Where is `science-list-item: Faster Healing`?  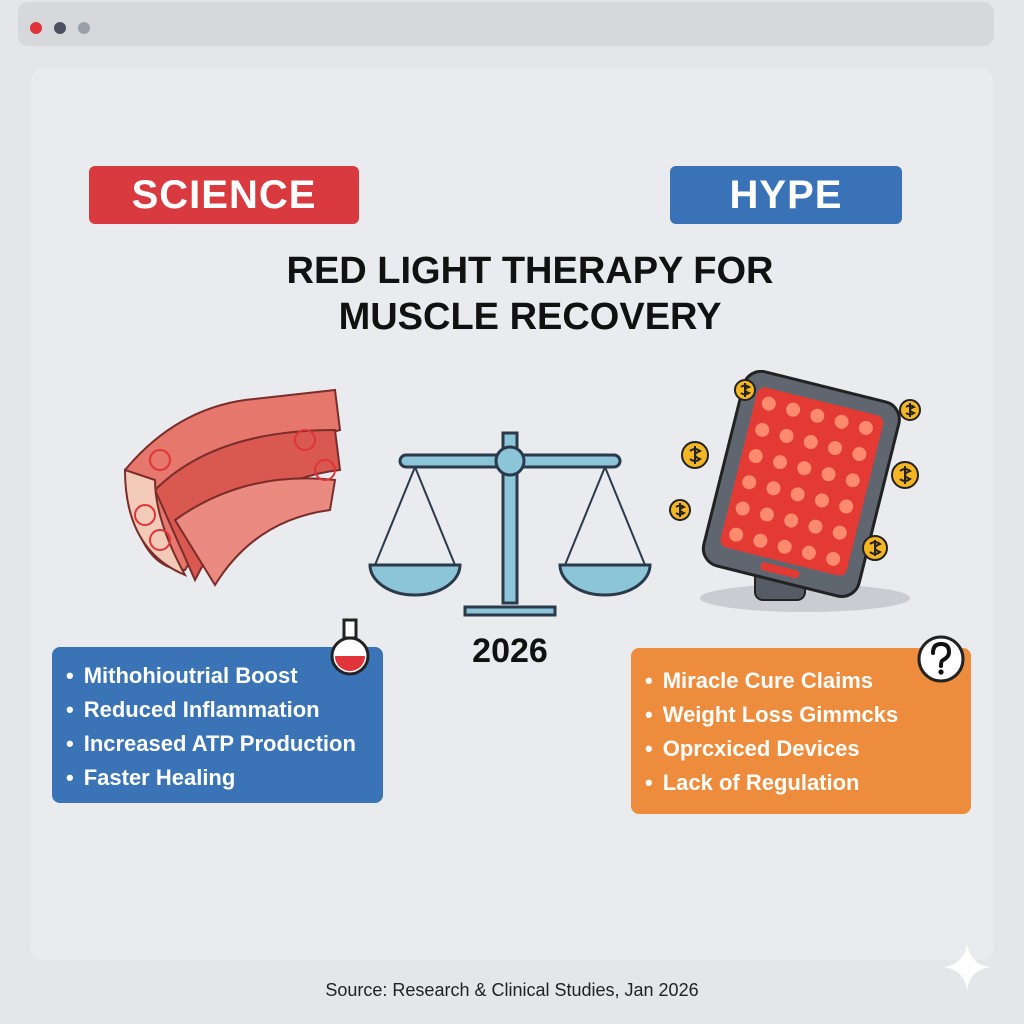 science-list-item: Faster Healing is located at coordinates (217, 778).